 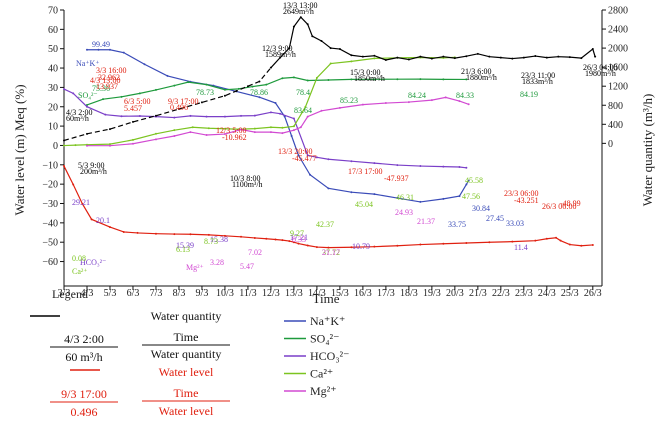 What do you see at coordinates (225, 293) in the screenshot?
I see `x-tick-label: 10/3` at bounding box center [225, 293].